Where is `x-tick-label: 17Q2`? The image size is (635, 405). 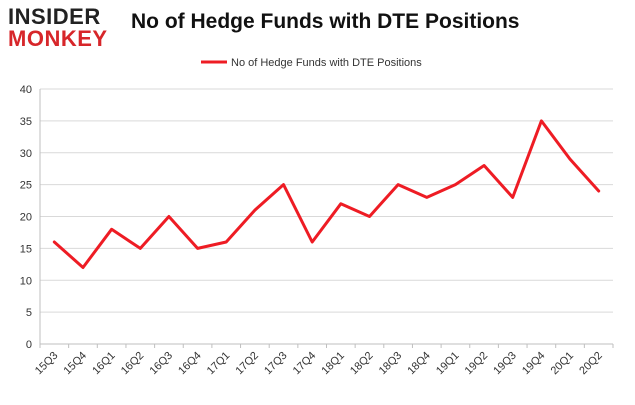 x-tick-label: 17Q2 is located at coordinates (247, 364).